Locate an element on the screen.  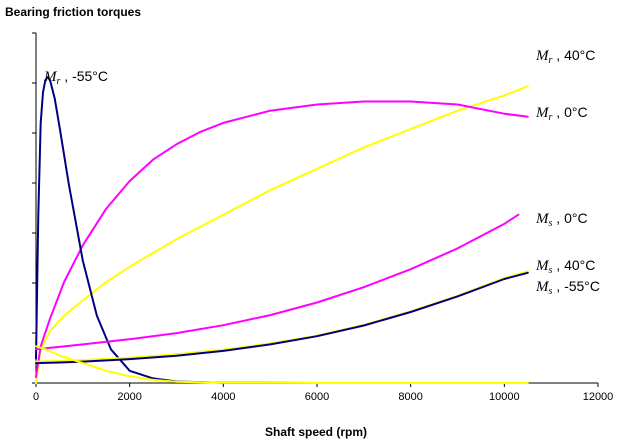
x-axis-label: Shaft speed (rpm) is located at coordinates (316, 432).